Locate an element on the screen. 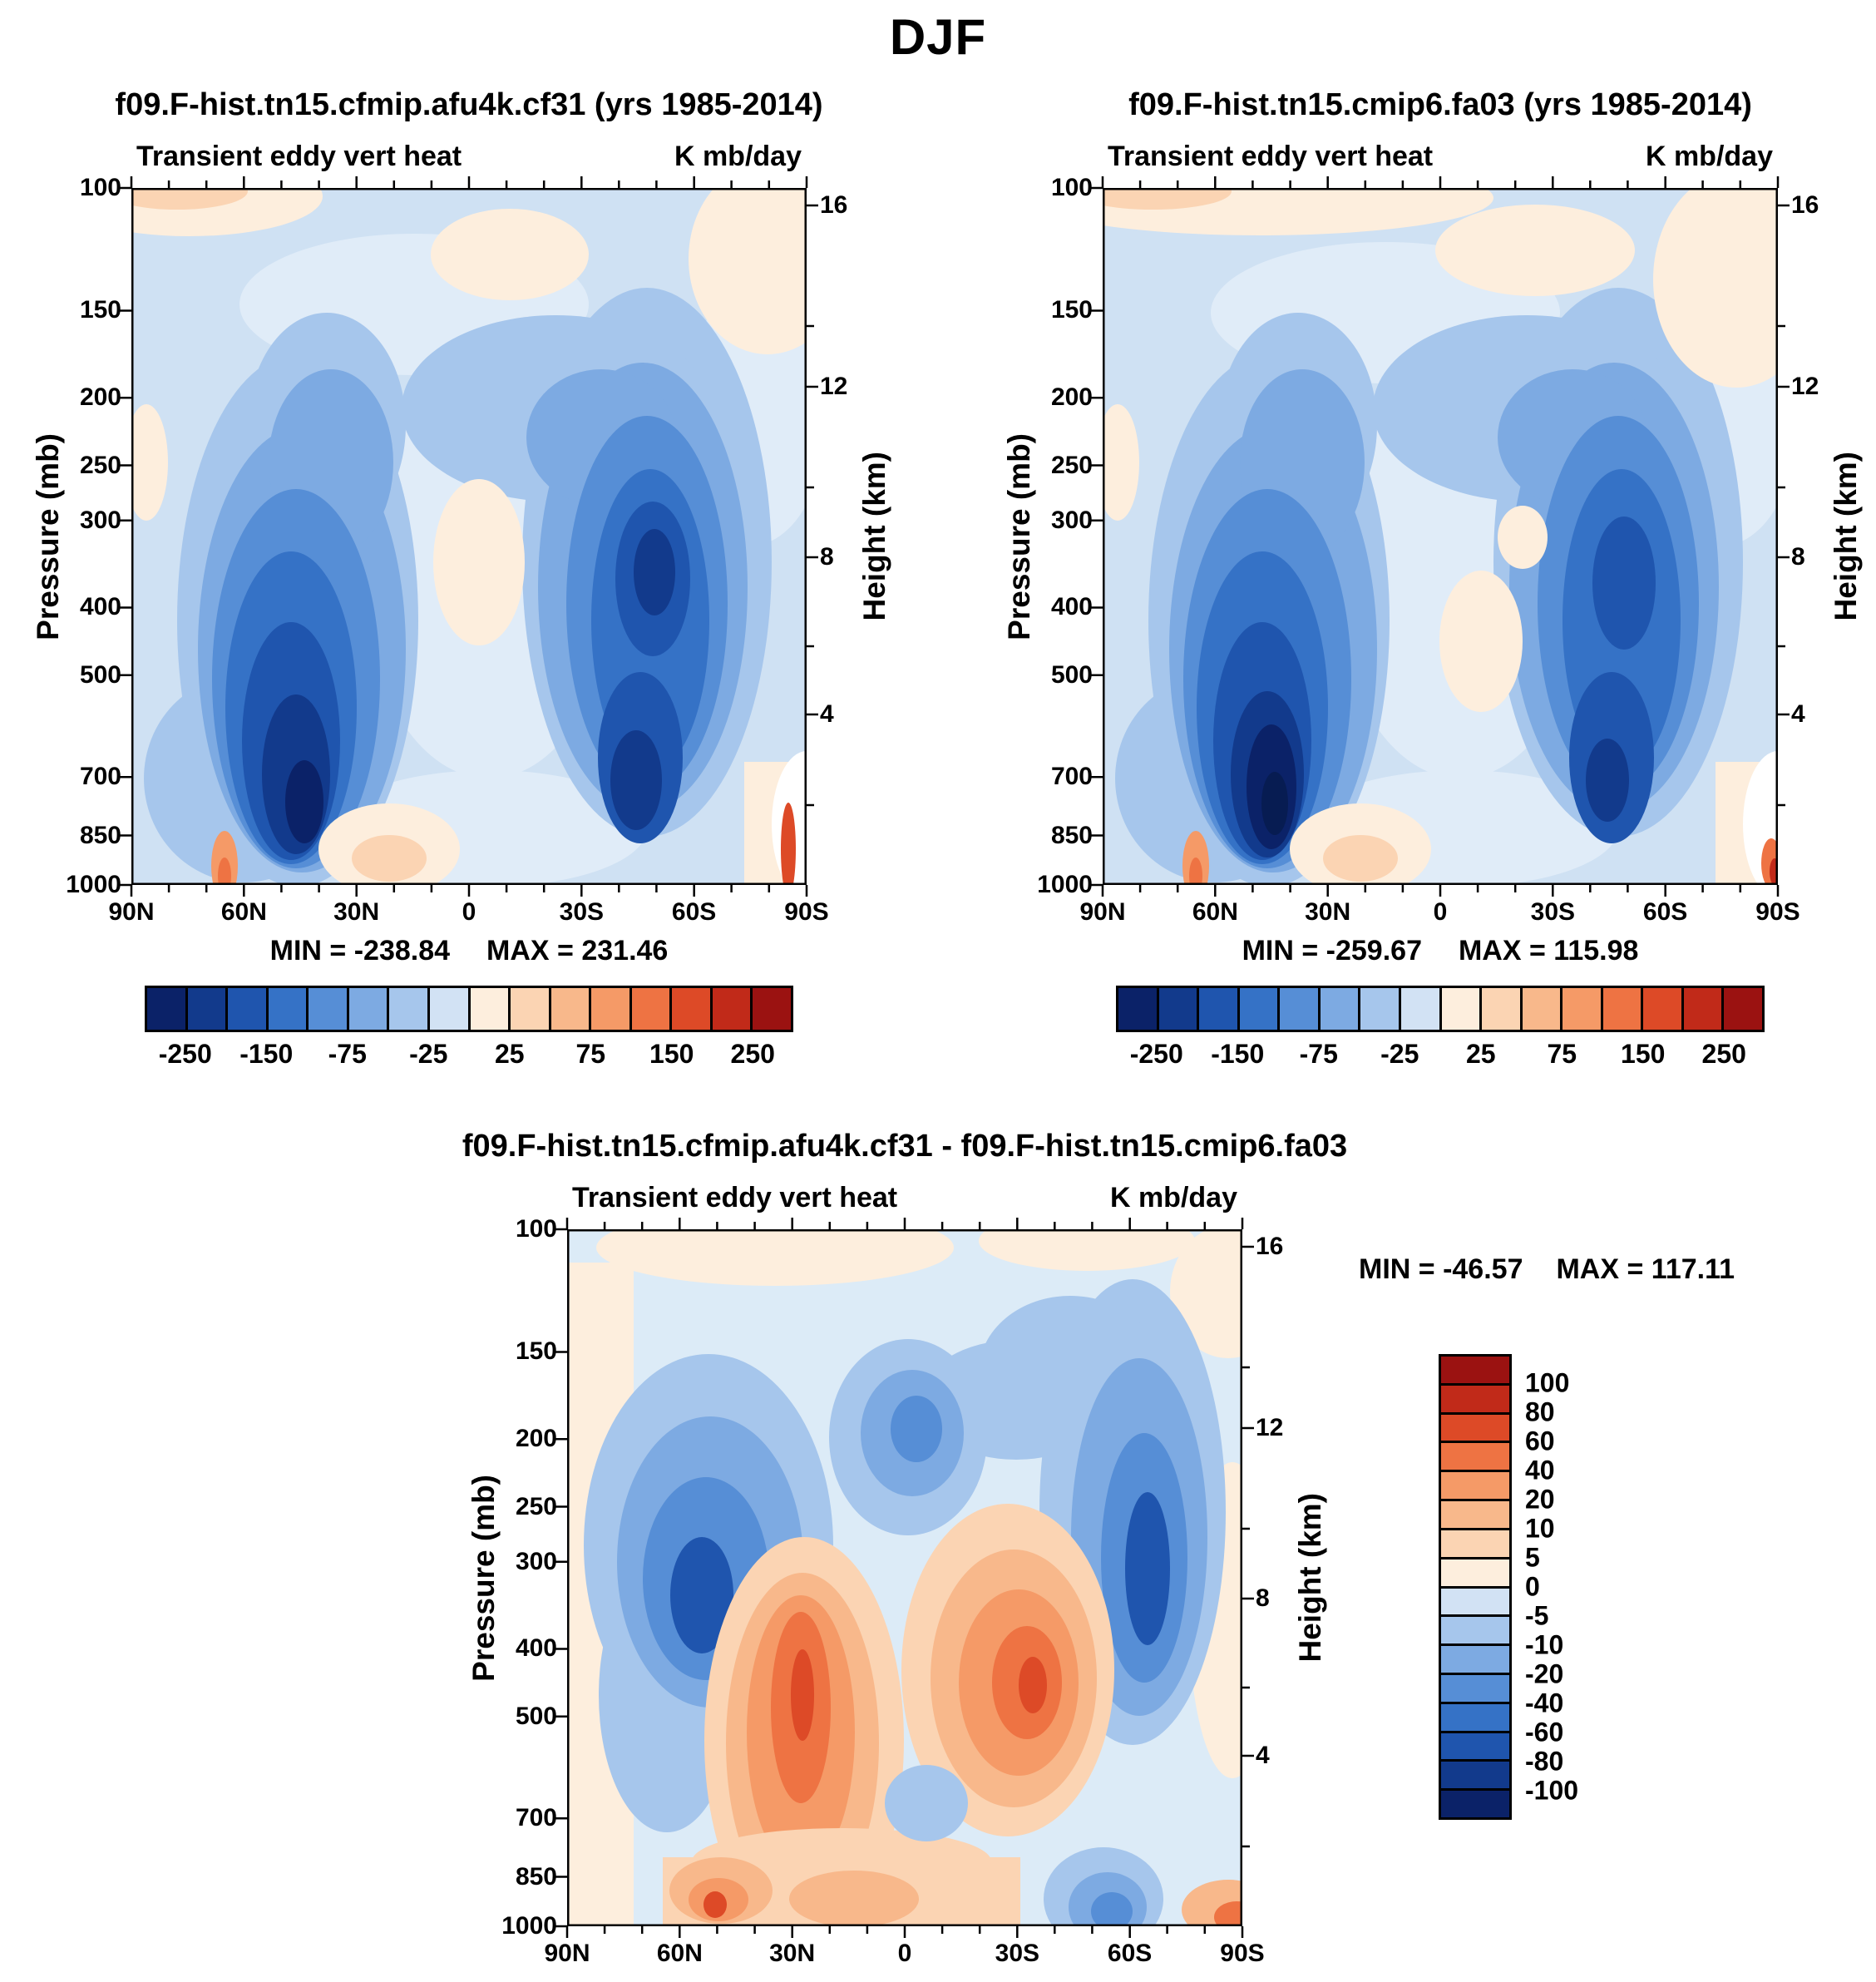 Image resolution: width=1876 pixels, height=1982 pixels. colorbar-model-b is located at coordinates (1440, 1009).